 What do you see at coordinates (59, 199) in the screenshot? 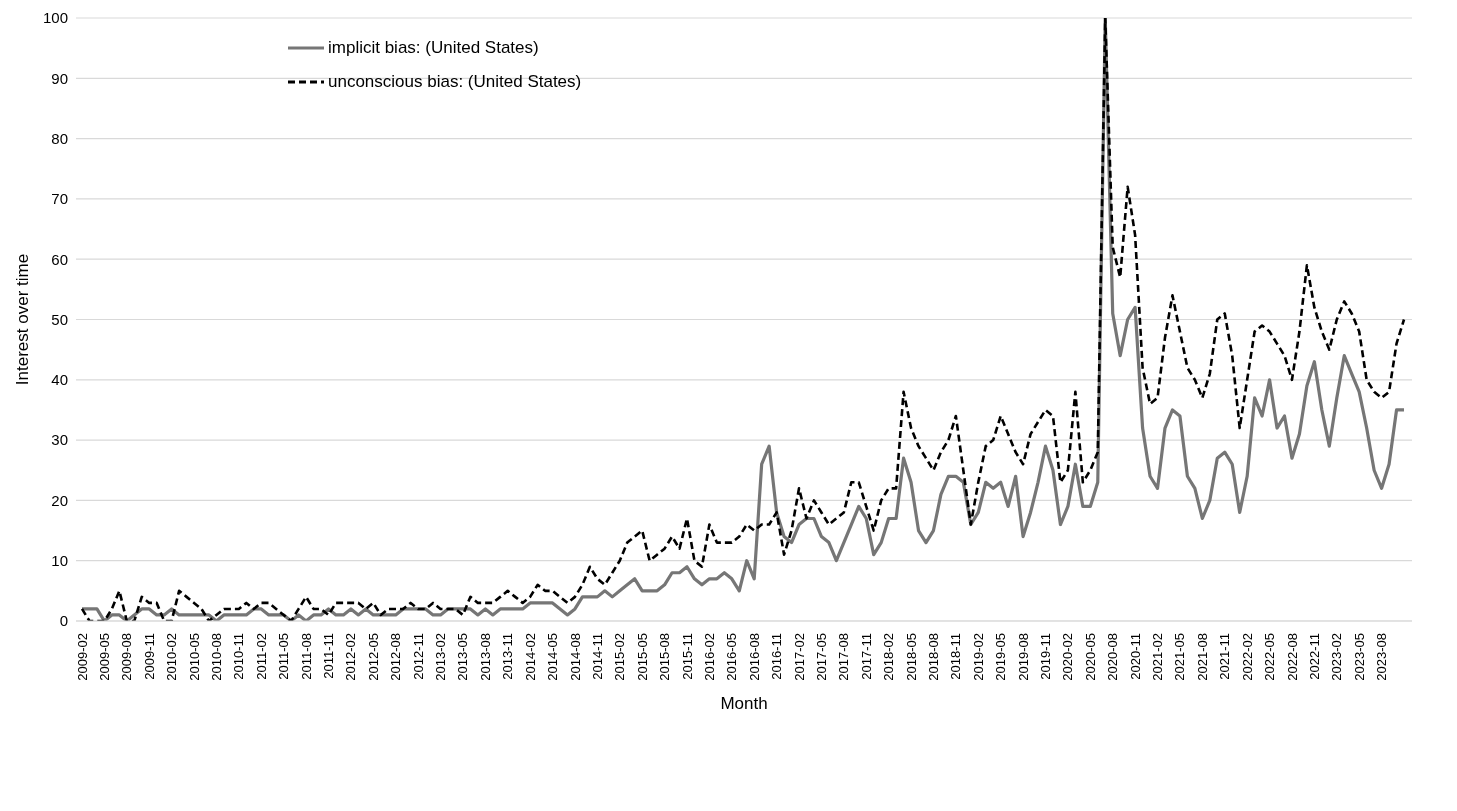
I see `y-tick-label: 70` at bounding box center [59, 199].